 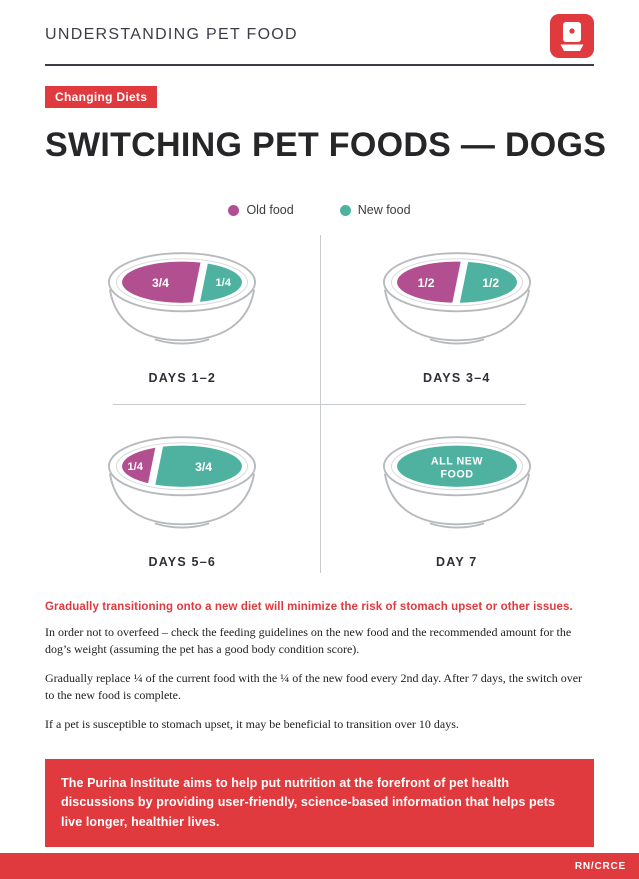 What do you see at coordinates (182, 482) in the screenshot?
I see `bowl-illustration-days-5-6: 1/4 3/4` at bounding box center [182, 482].